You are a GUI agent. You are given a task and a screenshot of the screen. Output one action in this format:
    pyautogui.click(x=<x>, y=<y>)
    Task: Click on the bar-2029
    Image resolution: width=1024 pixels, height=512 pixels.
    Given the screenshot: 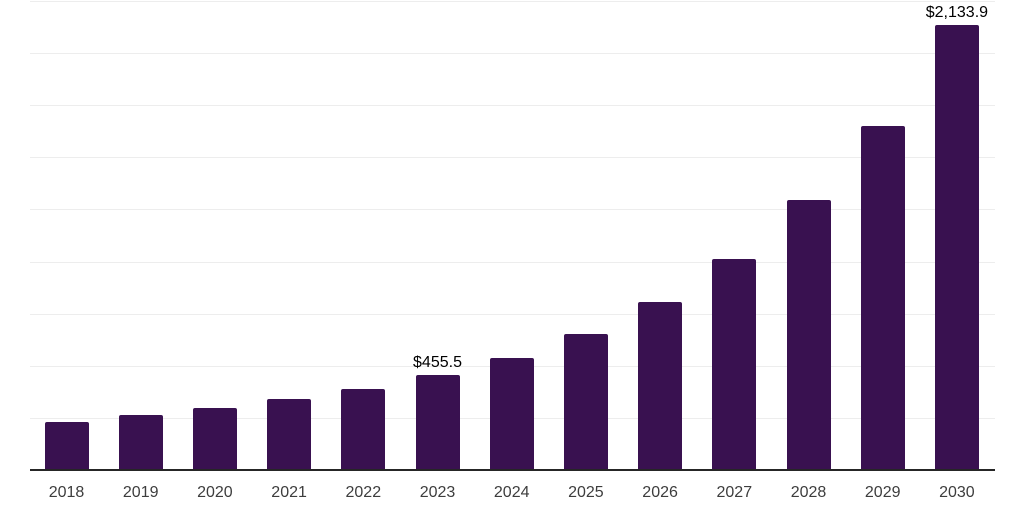 What is the action you would take?
    pyautogui.click(x=882, y=297)
    